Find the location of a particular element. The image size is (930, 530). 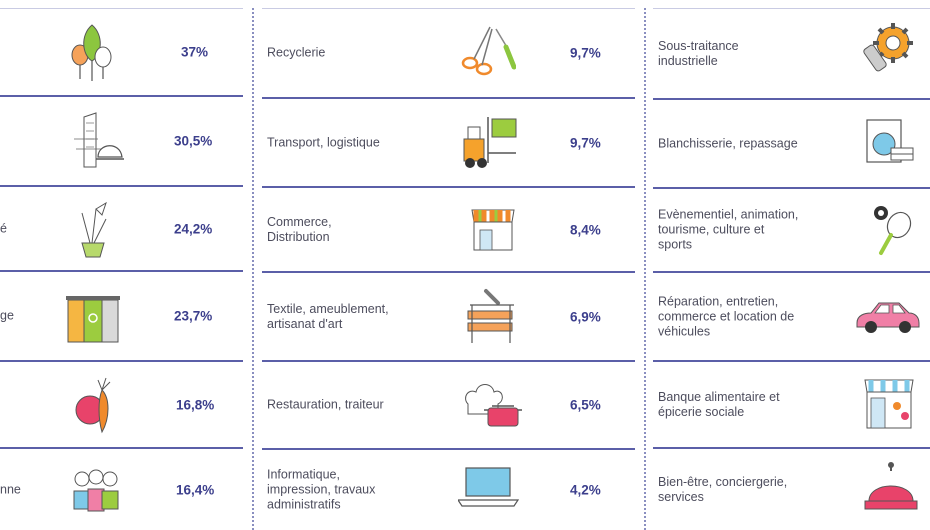

service-bell-icon is located at coordinates (891, 487).